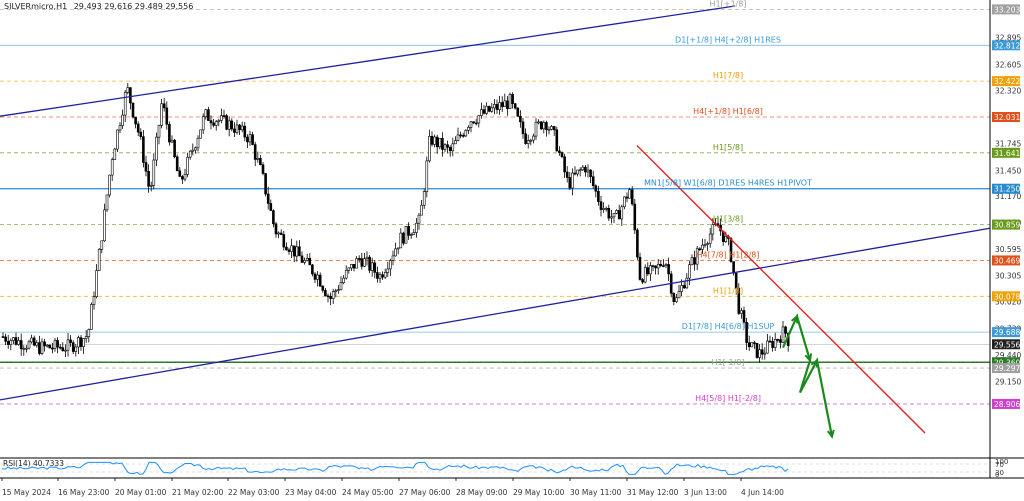 The image size is (1024, 501). Describe the element at coordinates (728, 398) in the screenshot. I see `level-label: H4[5/8] H1[-2/8]` at that location.